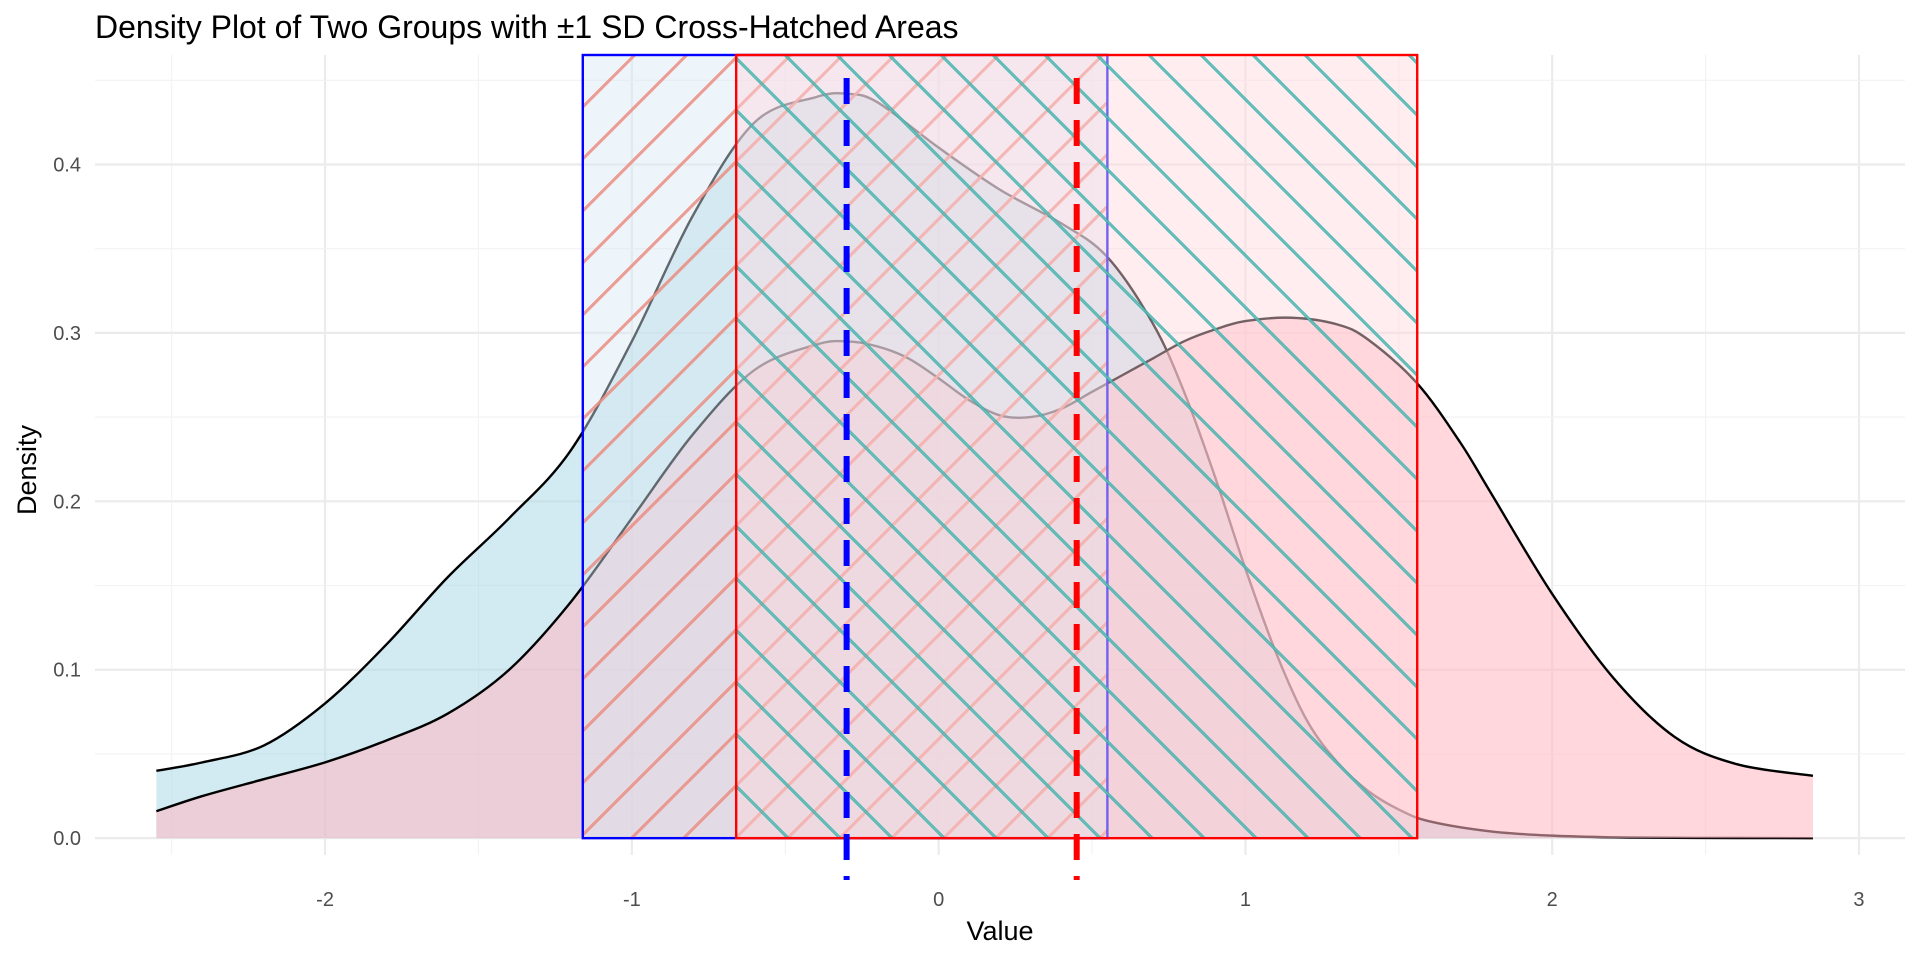 This screenshot has width=1920, height=960. What do you see at coordinates (67, 671) in the screenshot?
I see `y-tick-label: 0.1` at bounding box center [67, 671].